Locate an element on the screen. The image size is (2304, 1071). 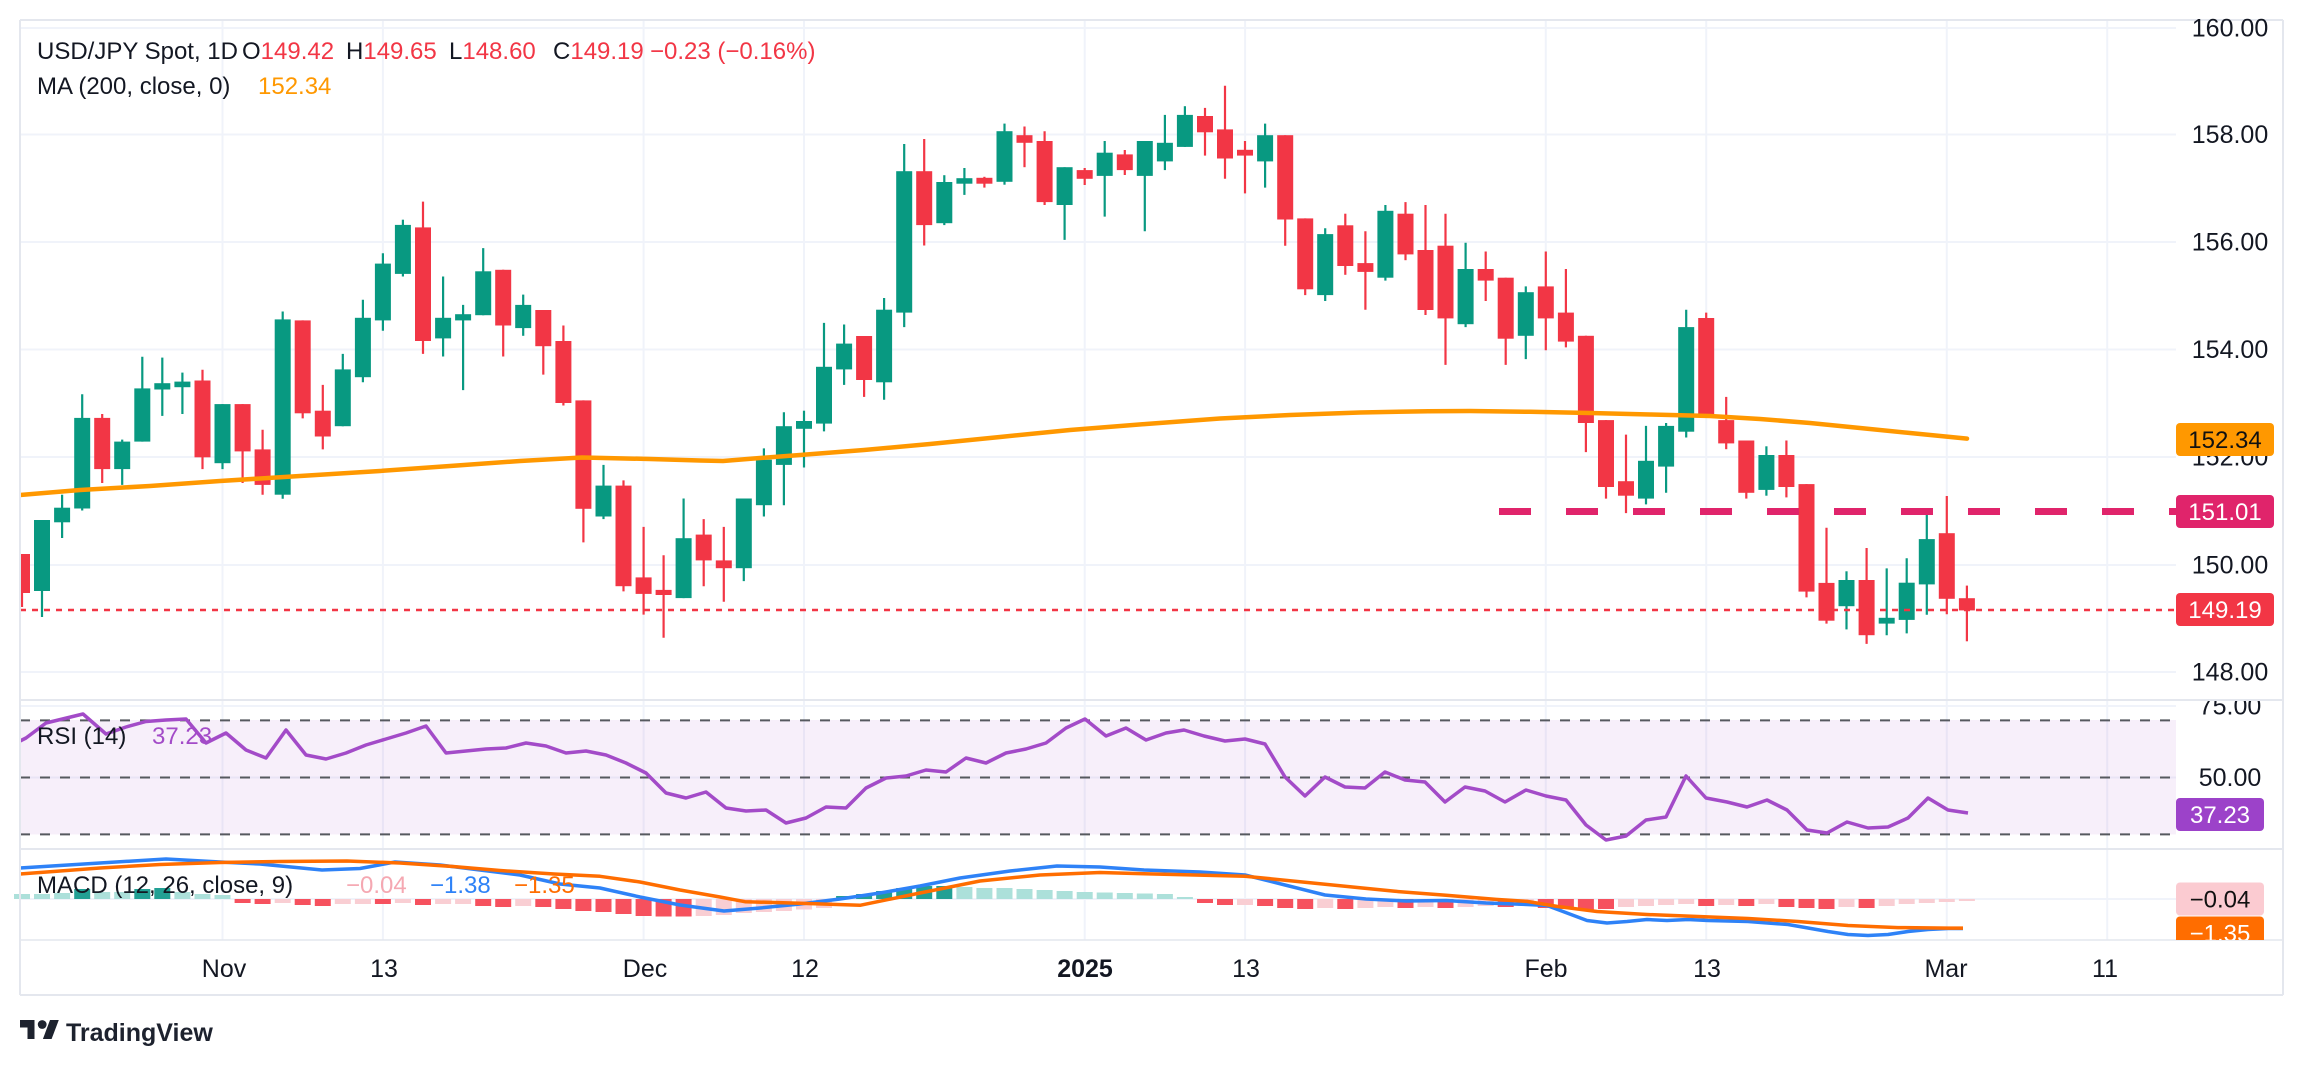
svg-text: 150.00 is located at coordinates (2230, 566).